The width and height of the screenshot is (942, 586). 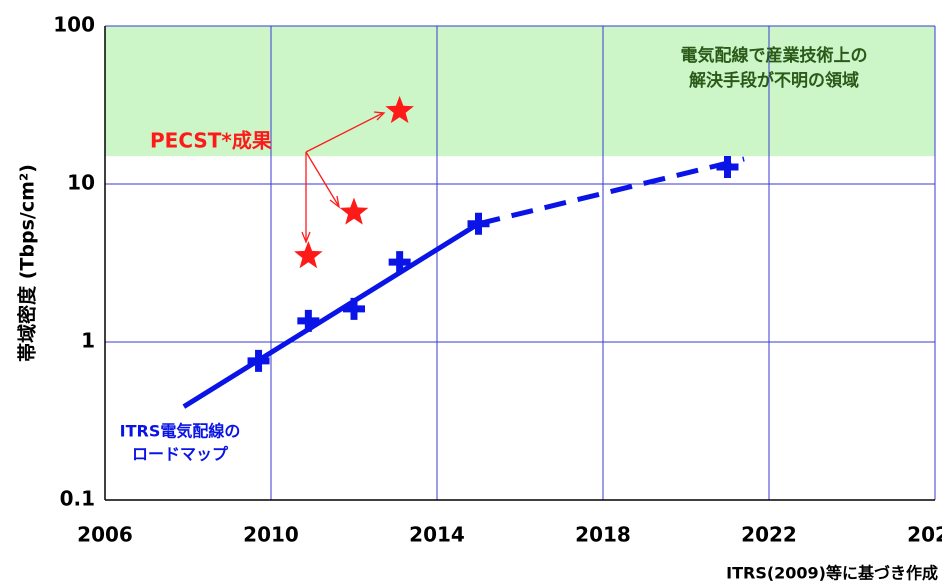 What do you see at coordinates (77, 499) in the screenshot?
I see `y-tick-label: 0.1` at bounding box center [77, 499].